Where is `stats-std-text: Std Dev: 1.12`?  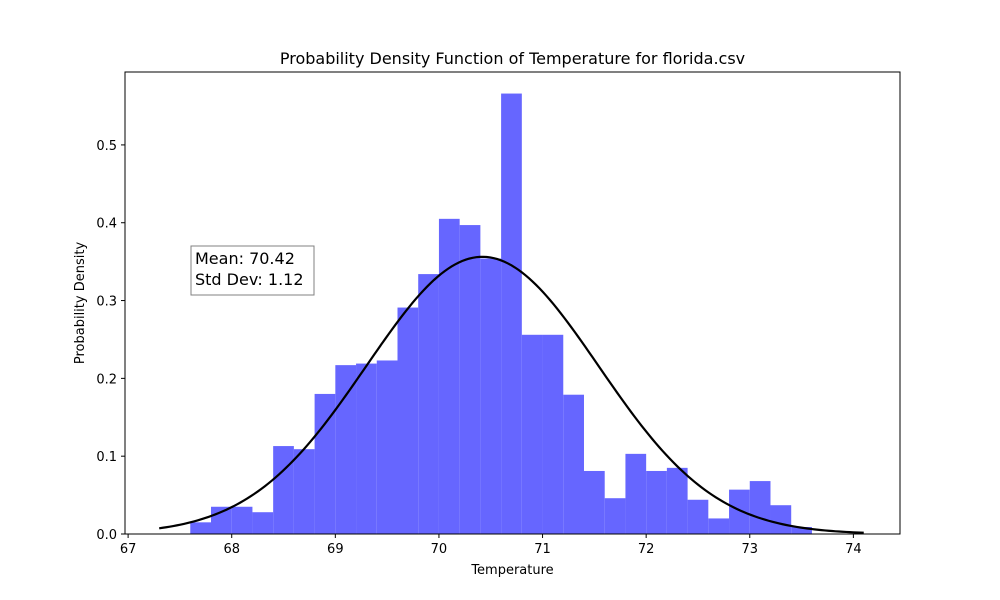 stats-std-text: Std Dev: 1.12 is located at coordinates (249, 279).